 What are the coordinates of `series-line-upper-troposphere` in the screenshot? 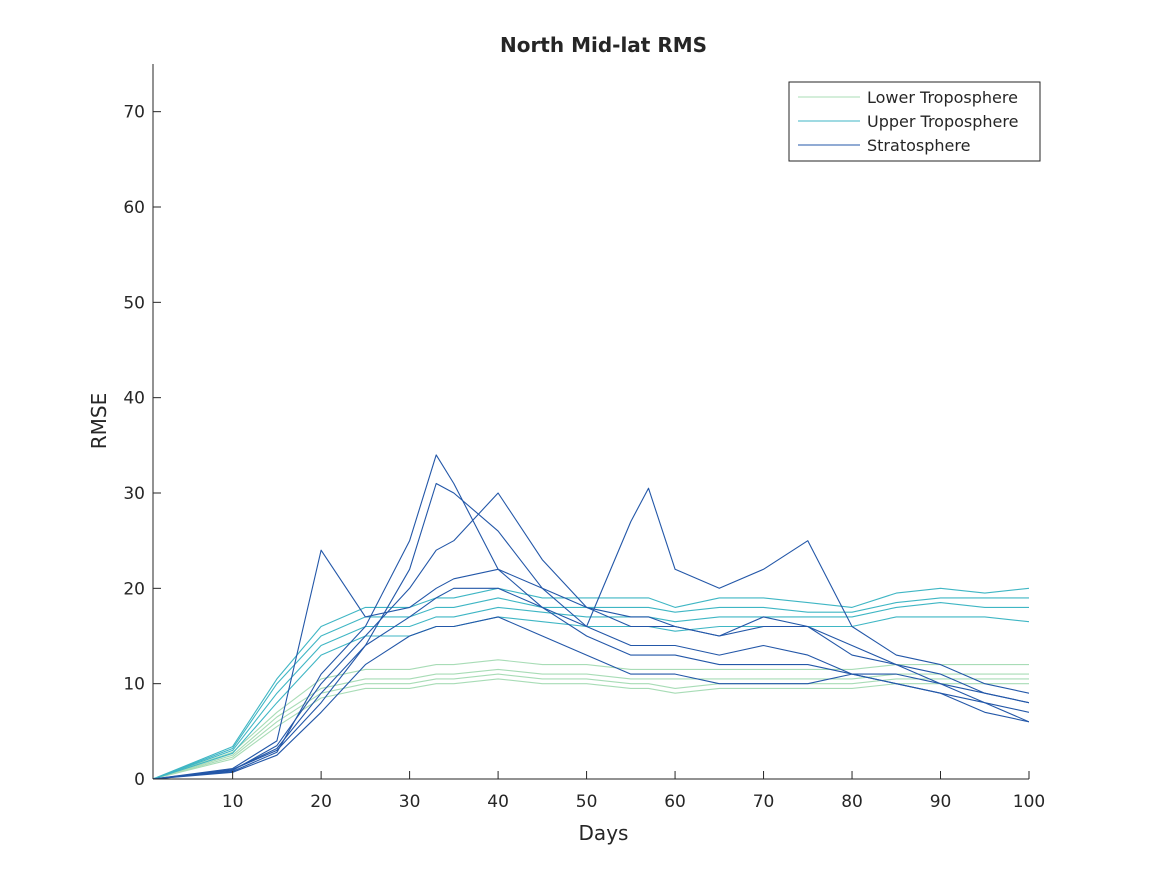 It's located at (591, 697).